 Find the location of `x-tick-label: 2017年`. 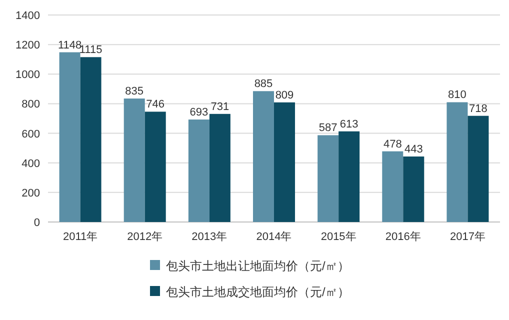

x-tick-label: 2017年 is located at coordinates (468, 237).